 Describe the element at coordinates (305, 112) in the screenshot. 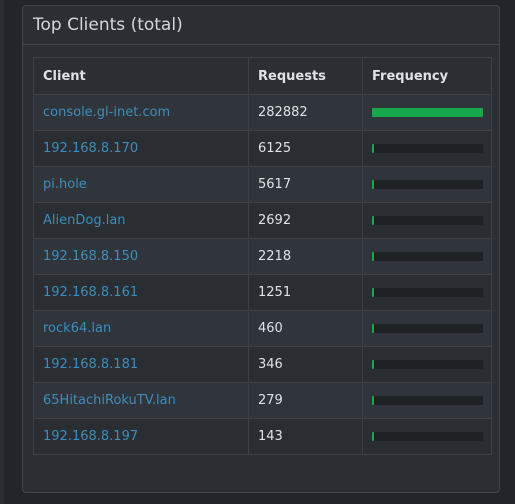

I see `requests-cell: 282882` at that location.